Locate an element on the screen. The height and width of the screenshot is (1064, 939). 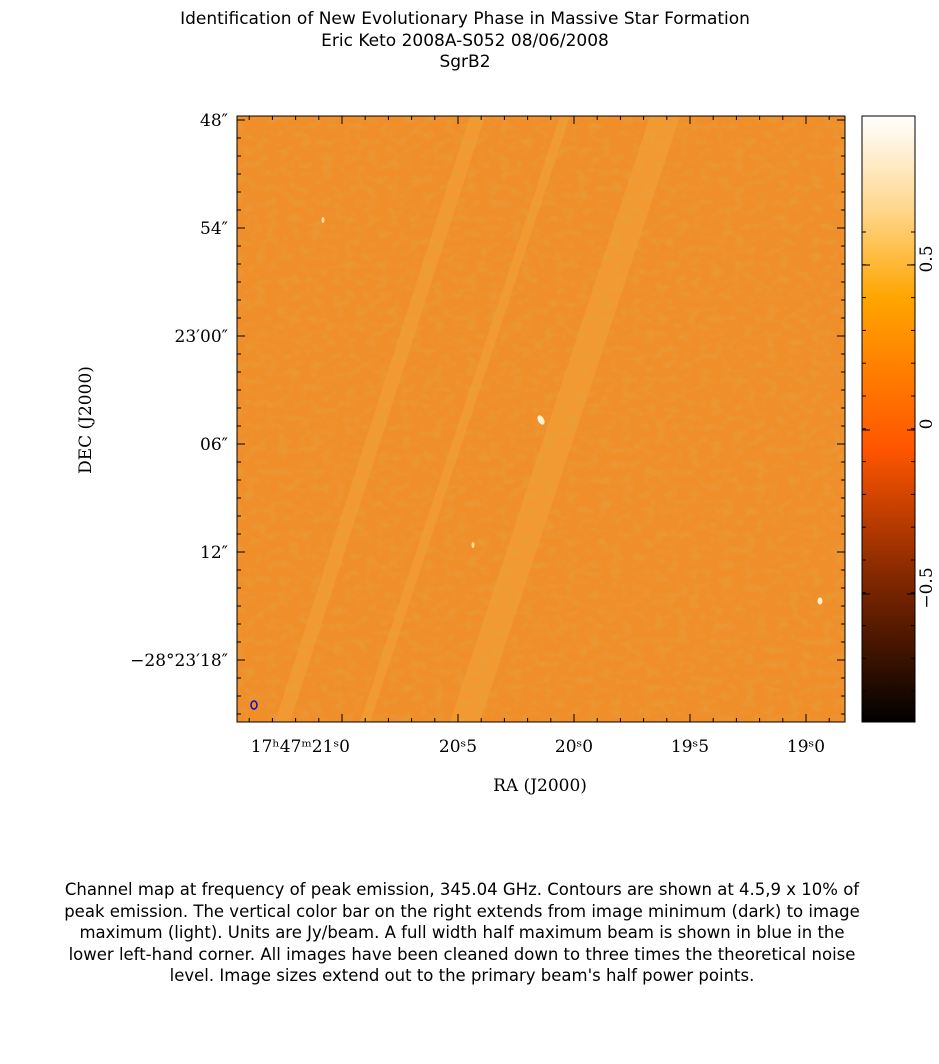
y-tick-label: 23′00″ is located at coordinates (201, 337).